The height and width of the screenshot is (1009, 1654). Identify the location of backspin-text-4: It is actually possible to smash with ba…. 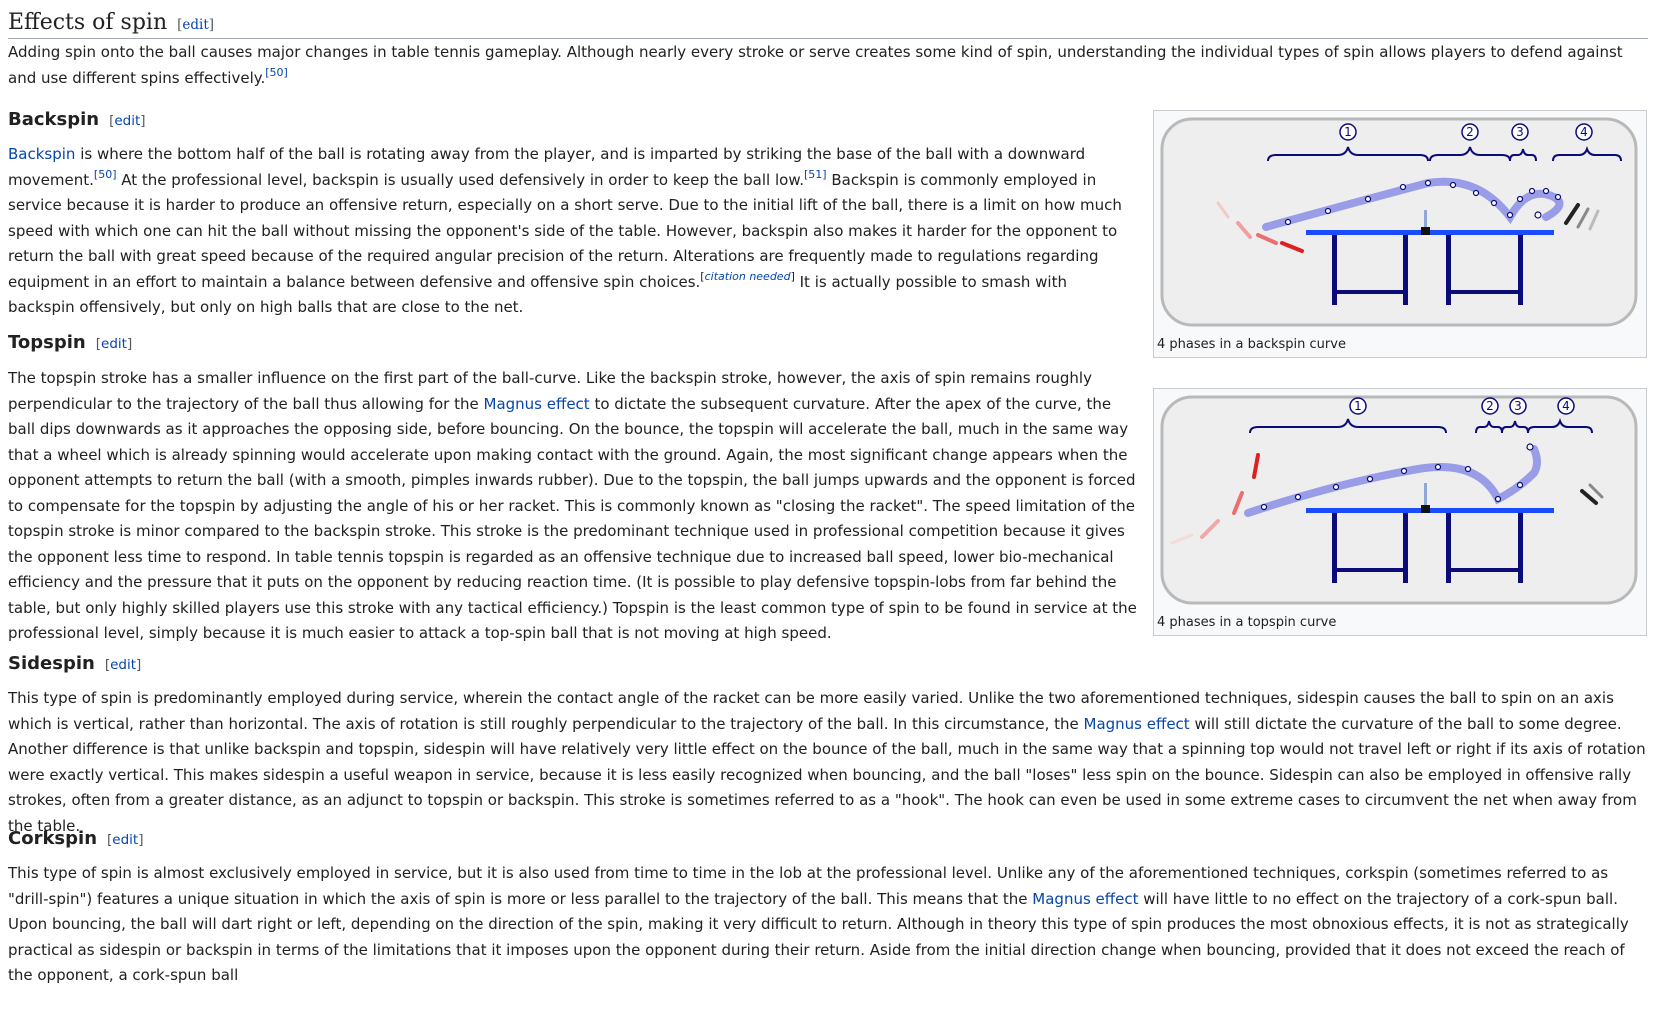
(537, 294).